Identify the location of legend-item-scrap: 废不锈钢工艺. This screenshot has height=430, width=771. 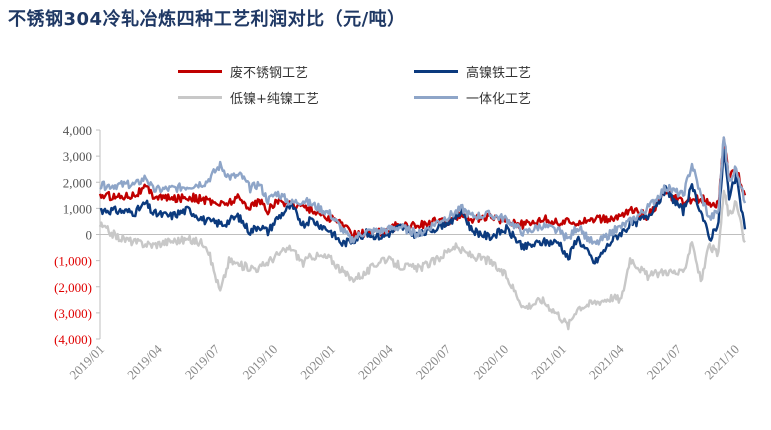
(243, 71).